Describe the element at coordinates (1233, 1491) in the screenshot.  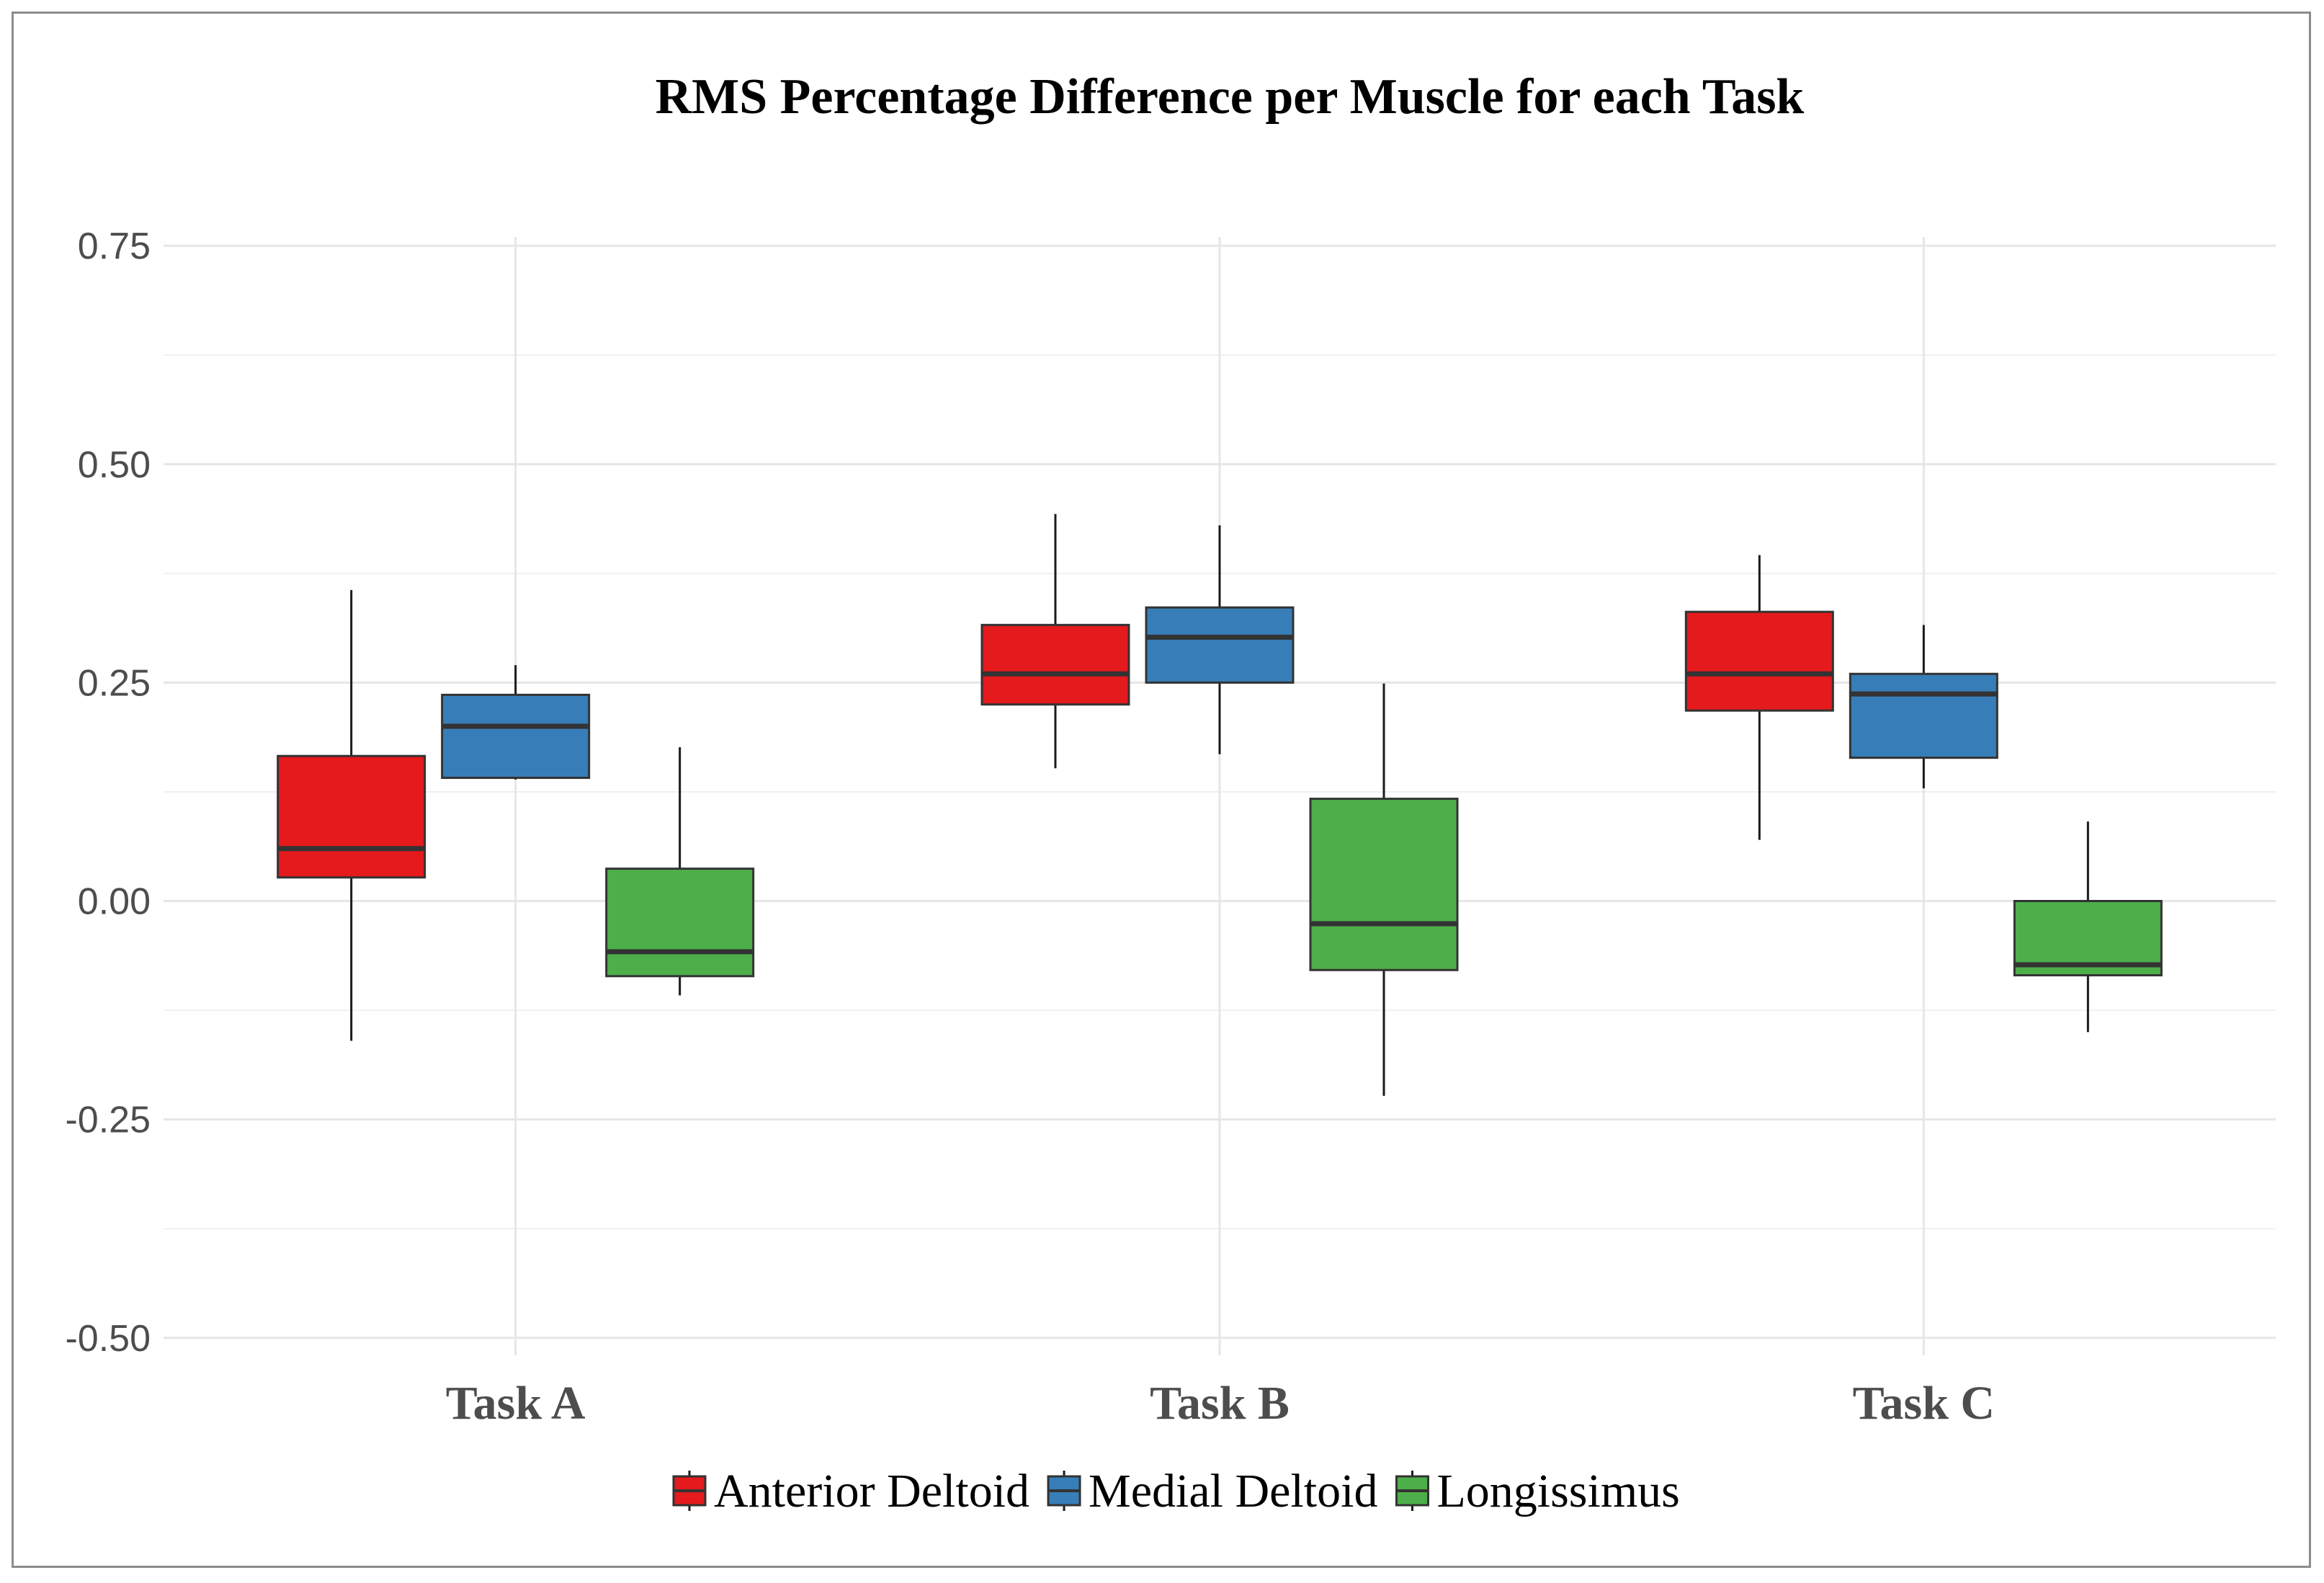
I see `legend-label: Medial Deltoid` at that location.